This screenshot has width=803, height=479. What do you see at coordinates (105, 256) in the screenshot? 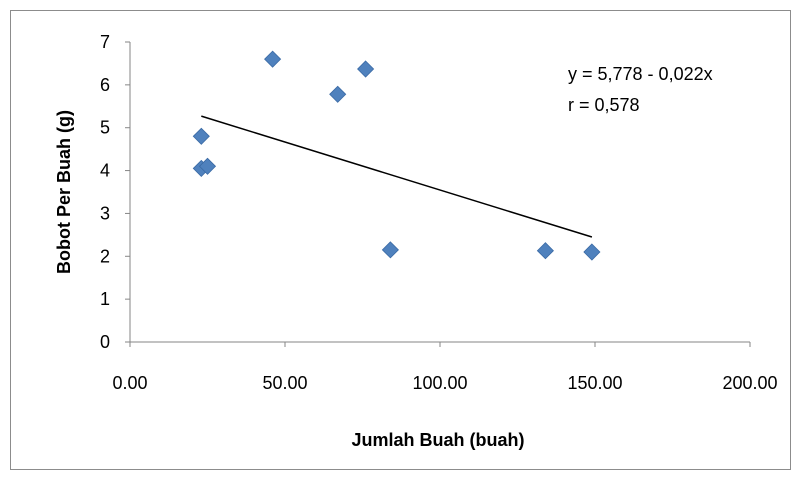
I see `y-tick-label: 2` at bounding box center [105, 256].